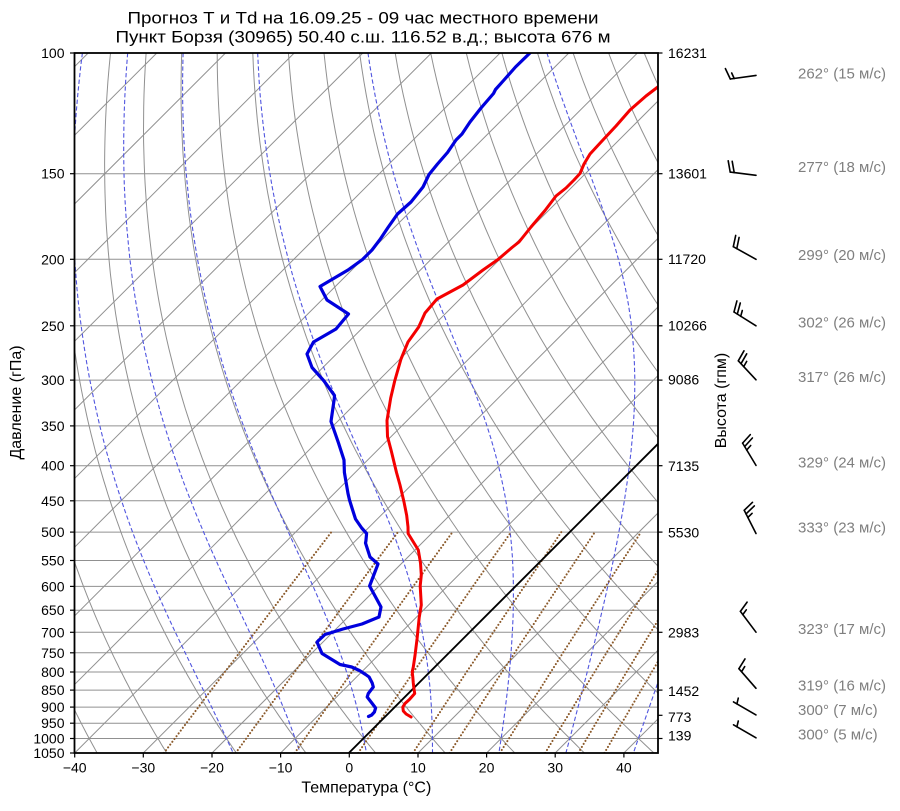 Image resolution: width=900 pixels, height=811 pixels. What do you see at coordinates (143, 768) in the screenshot?
I see `svg-text: −30` at bounding box center [143, 768].